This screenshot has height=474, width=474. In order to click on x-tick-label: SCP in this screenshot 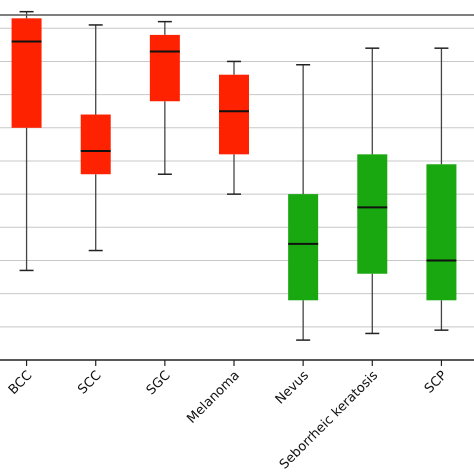, I will do `click(436, 382)`.